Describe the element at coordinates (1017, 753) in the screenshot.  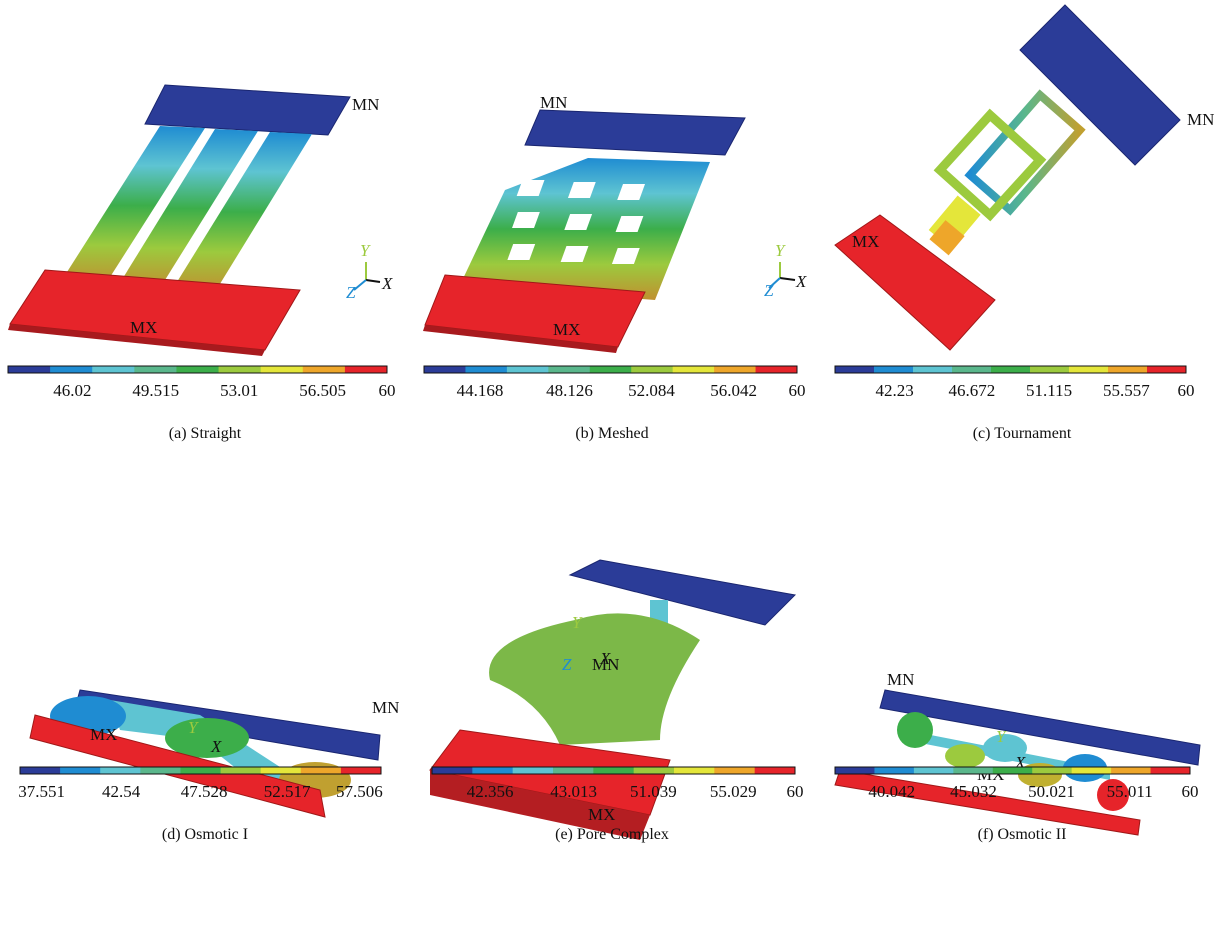
I see `panel-f: MN MX Y X` at that location.